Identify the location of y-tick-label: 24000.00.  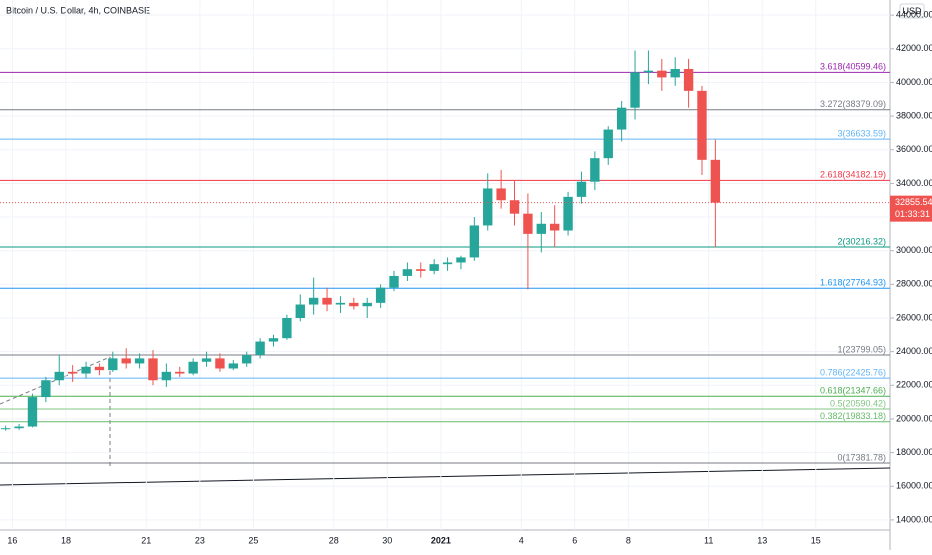
(914, 351).